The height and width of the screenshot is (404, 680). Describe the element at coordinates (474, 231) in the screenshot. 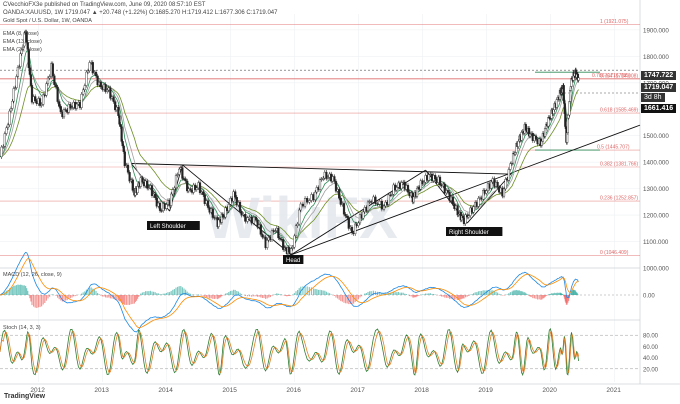

I see `right-shoulder-label-bg` at that location.